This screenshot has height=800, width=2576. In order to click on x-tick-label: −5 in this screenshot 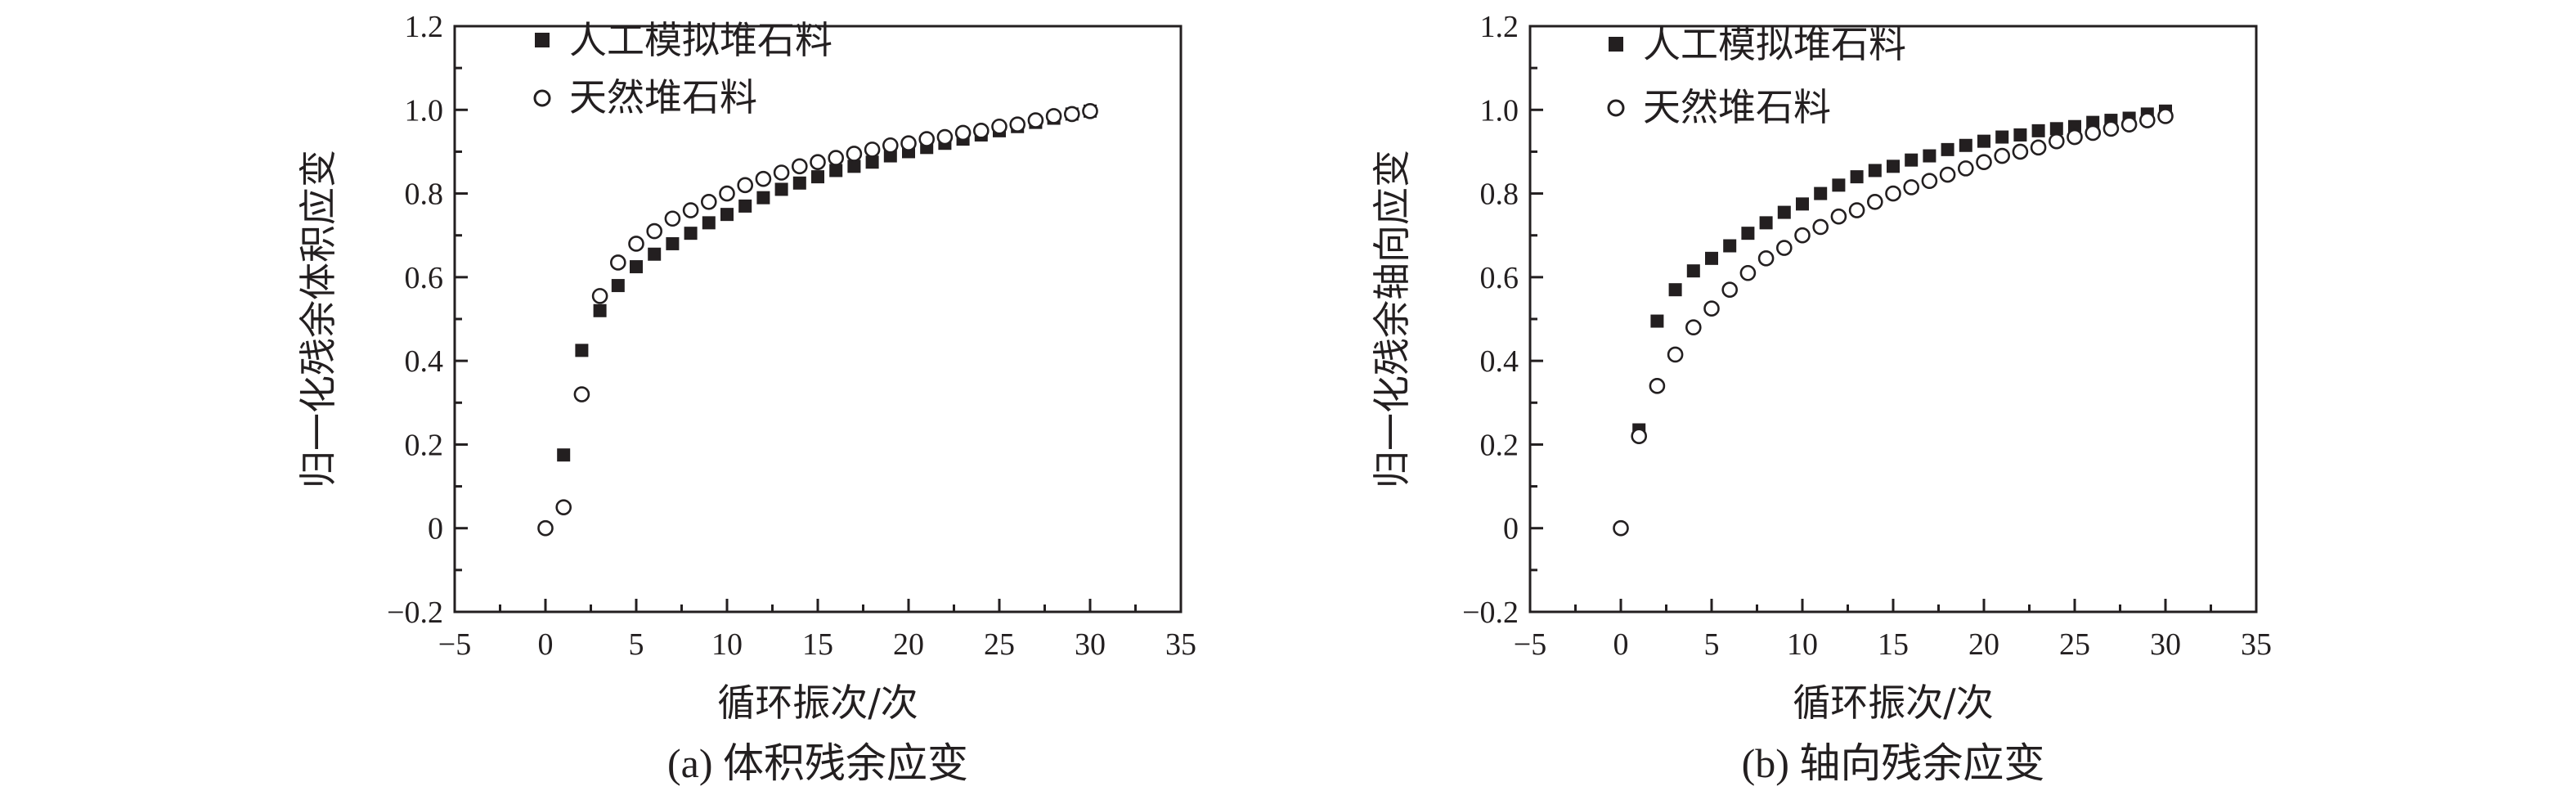, I will do `click(1530, 644)`.